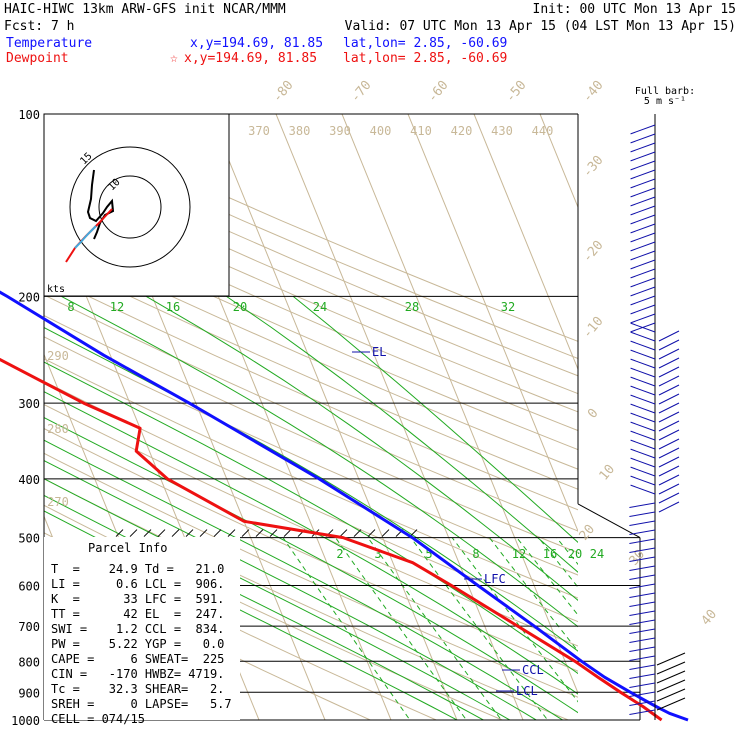  Describe the element at coordinates (29, 480) in the screenshot. I see `pressure-tick-label: 400` at that location.